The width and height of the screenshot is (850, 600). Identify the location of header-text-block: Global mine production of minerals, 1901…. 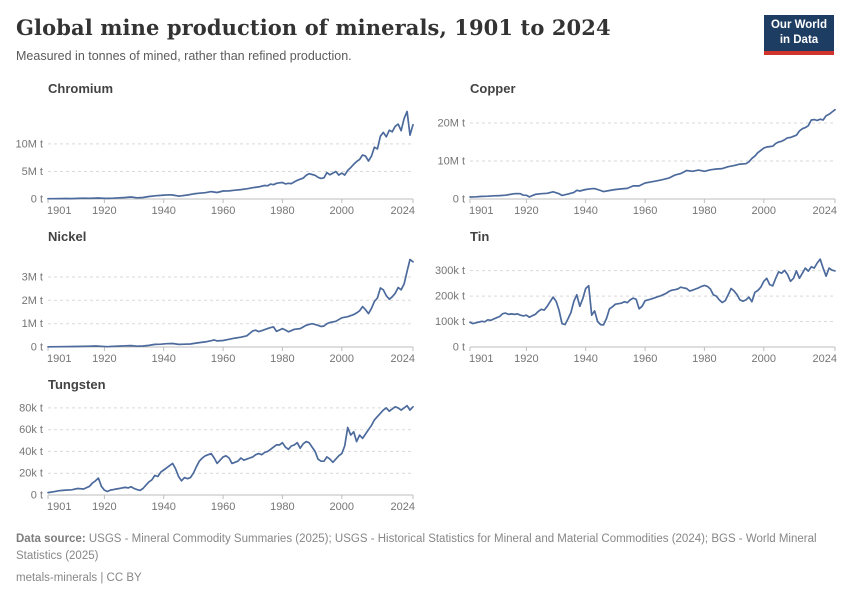
(313, 39).